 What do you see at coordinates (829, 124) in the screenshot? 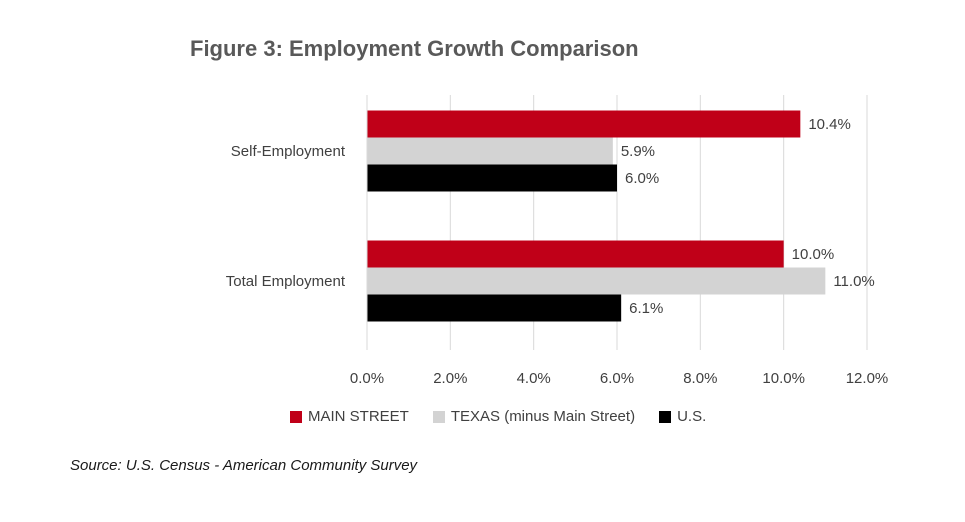
I see `data-label-0-0: 10.4%` at bounding box center [829, 124].